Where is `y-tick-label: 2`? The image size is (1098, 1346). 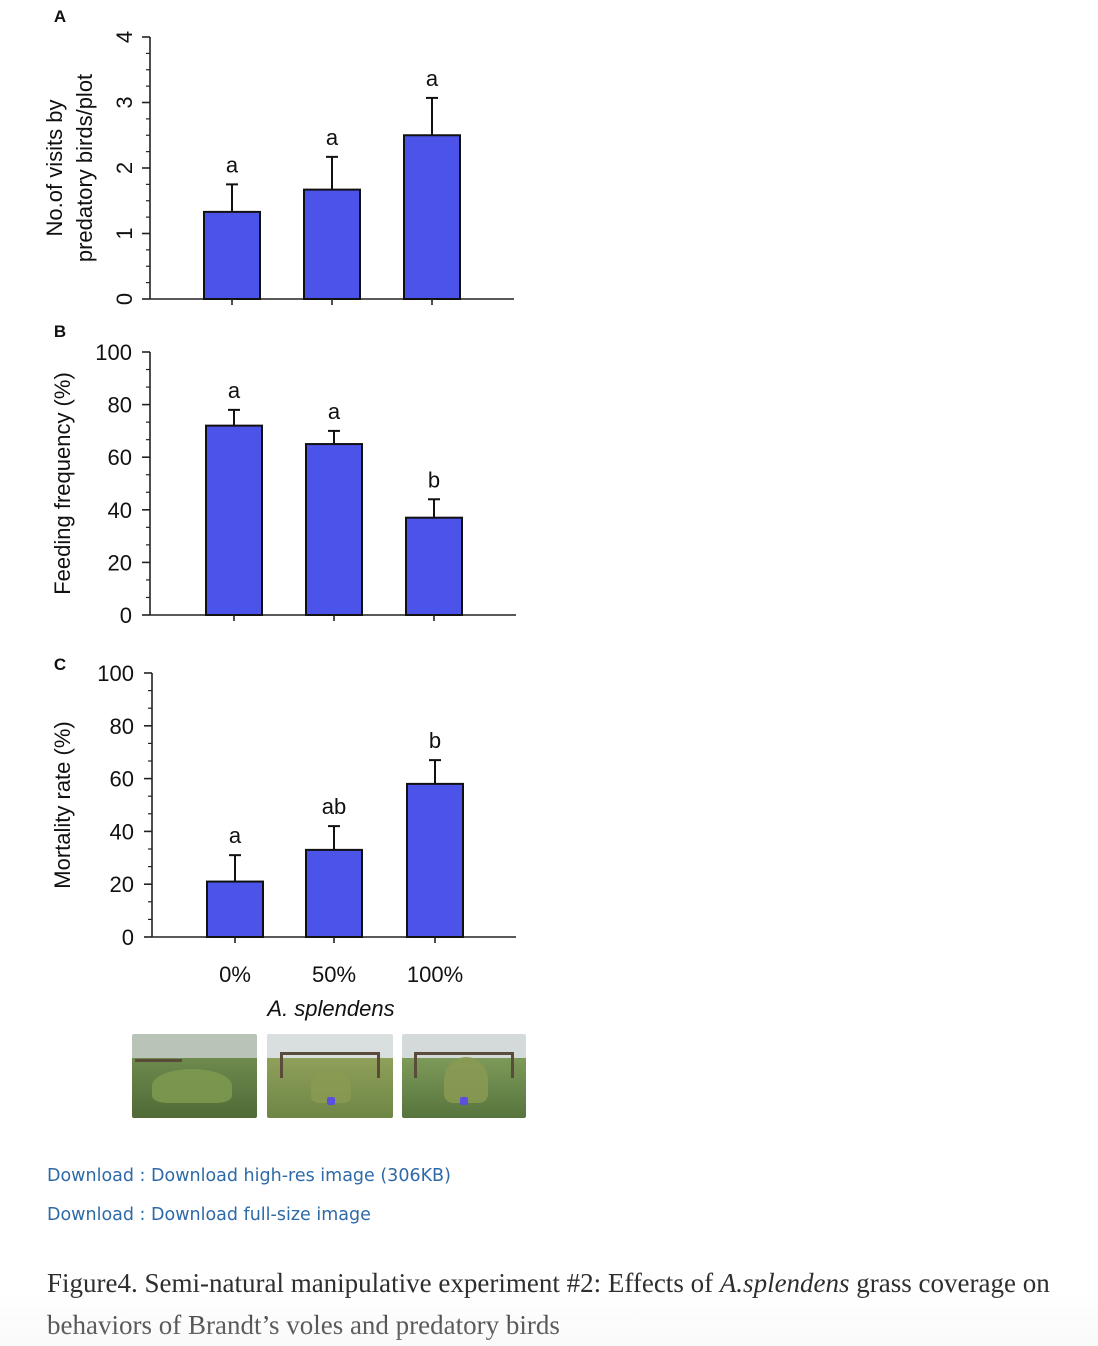 y-tick-label: 2 is located at coordinates (124, 168).